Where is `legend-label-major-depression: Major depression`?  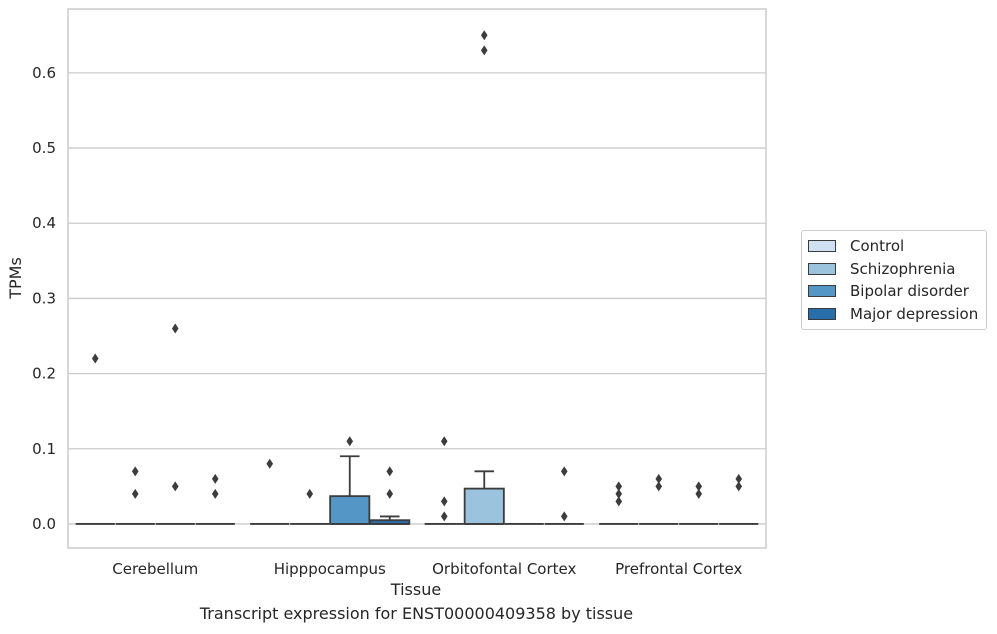 legend-label-major-depression: Major depression is located at coordinates (914, 313).